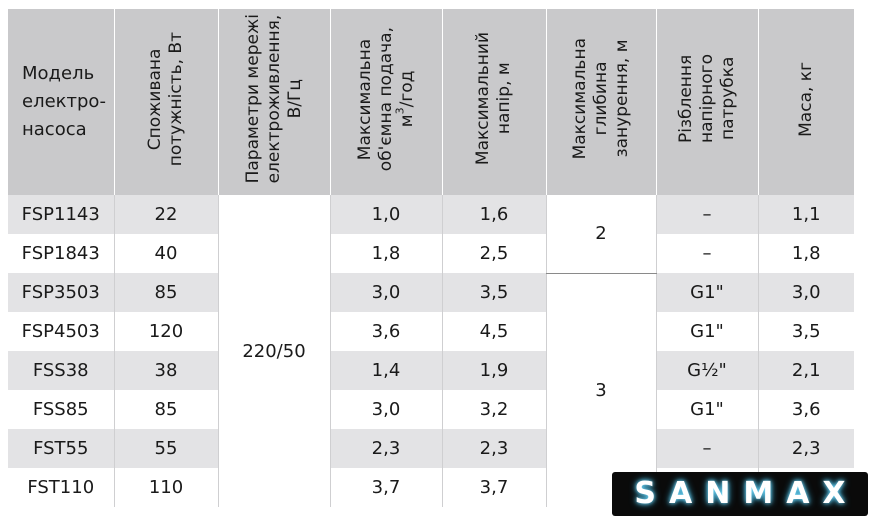 The width and height of the screenshot is (870, 523). I want to click on cell-mass: 1,8, so click(806, 253).